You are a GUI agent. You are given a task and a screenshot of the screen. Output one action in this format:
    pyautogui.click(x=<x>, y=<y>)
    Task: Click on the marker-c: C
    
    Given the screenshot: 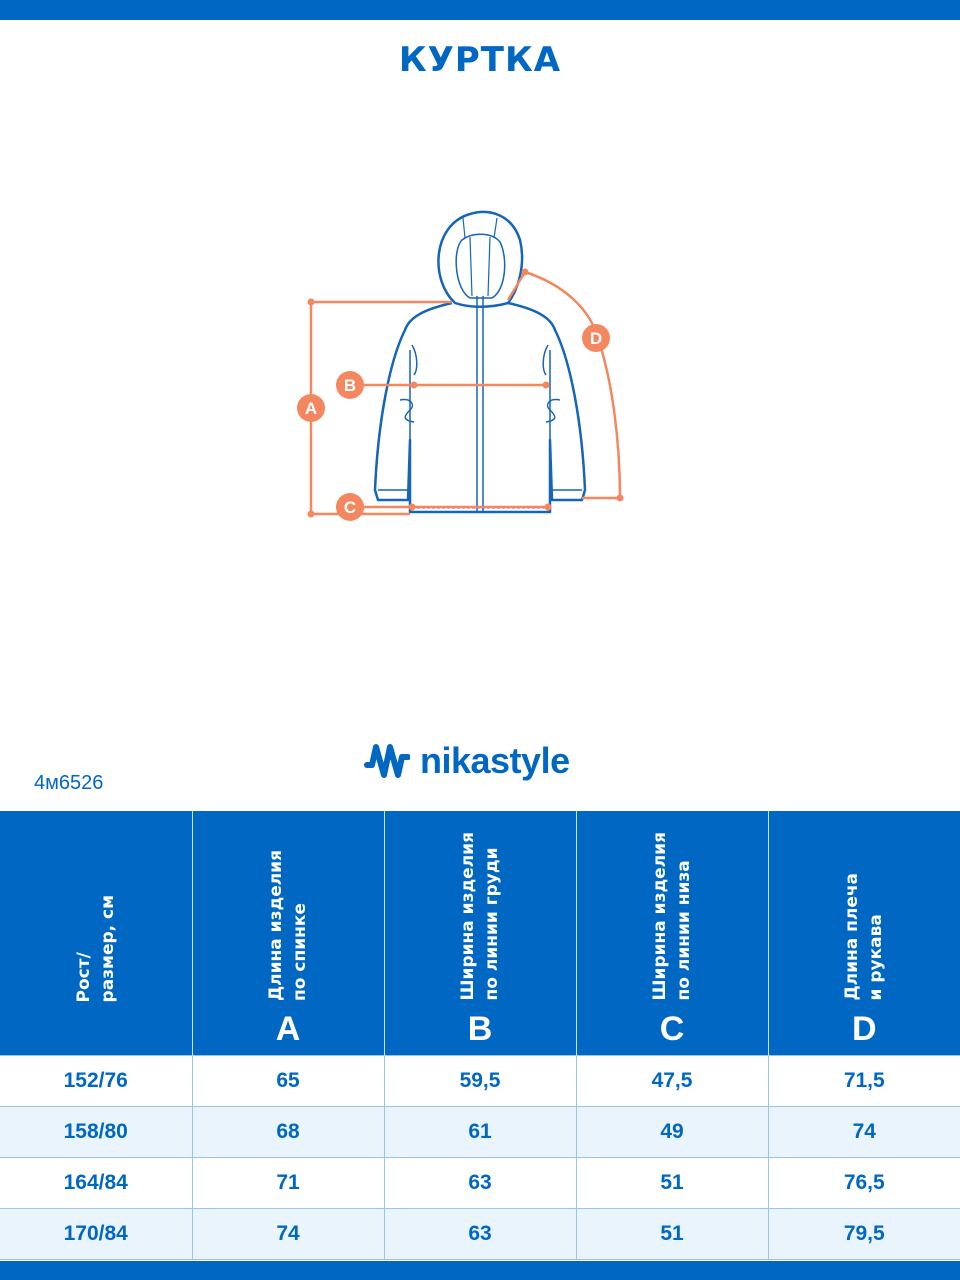 What is the action you would take?
    pyautogui.click(x=350, y=507)
    